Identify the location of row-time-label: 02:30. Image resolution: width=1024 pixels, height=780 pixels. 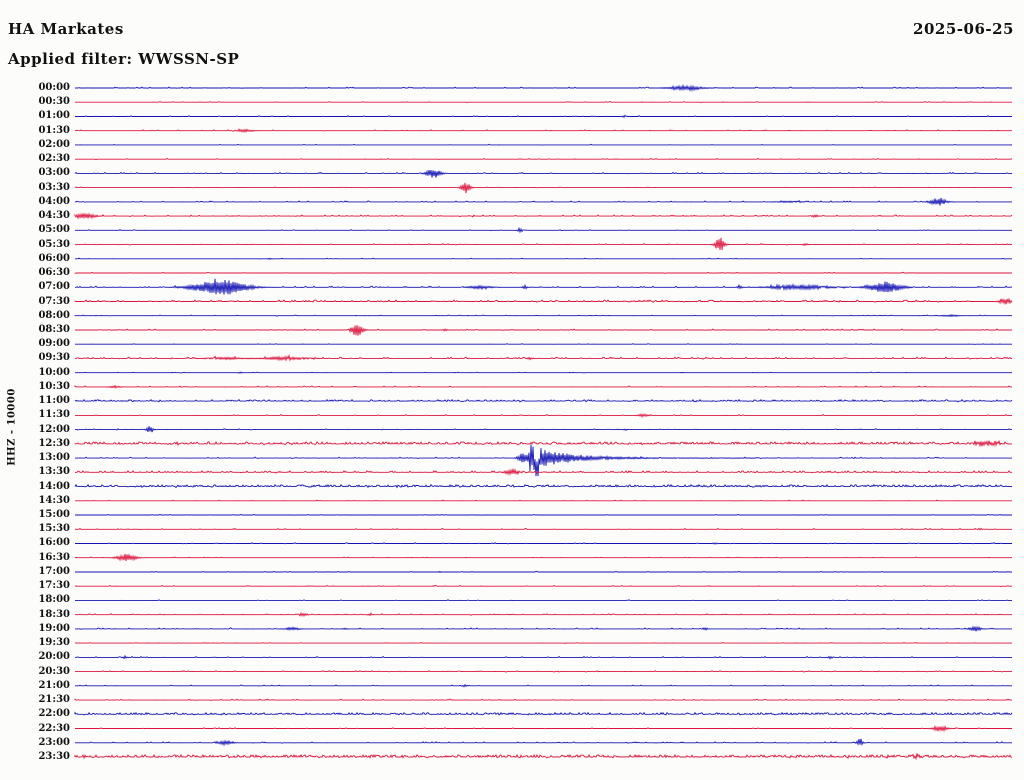
(54, 159).